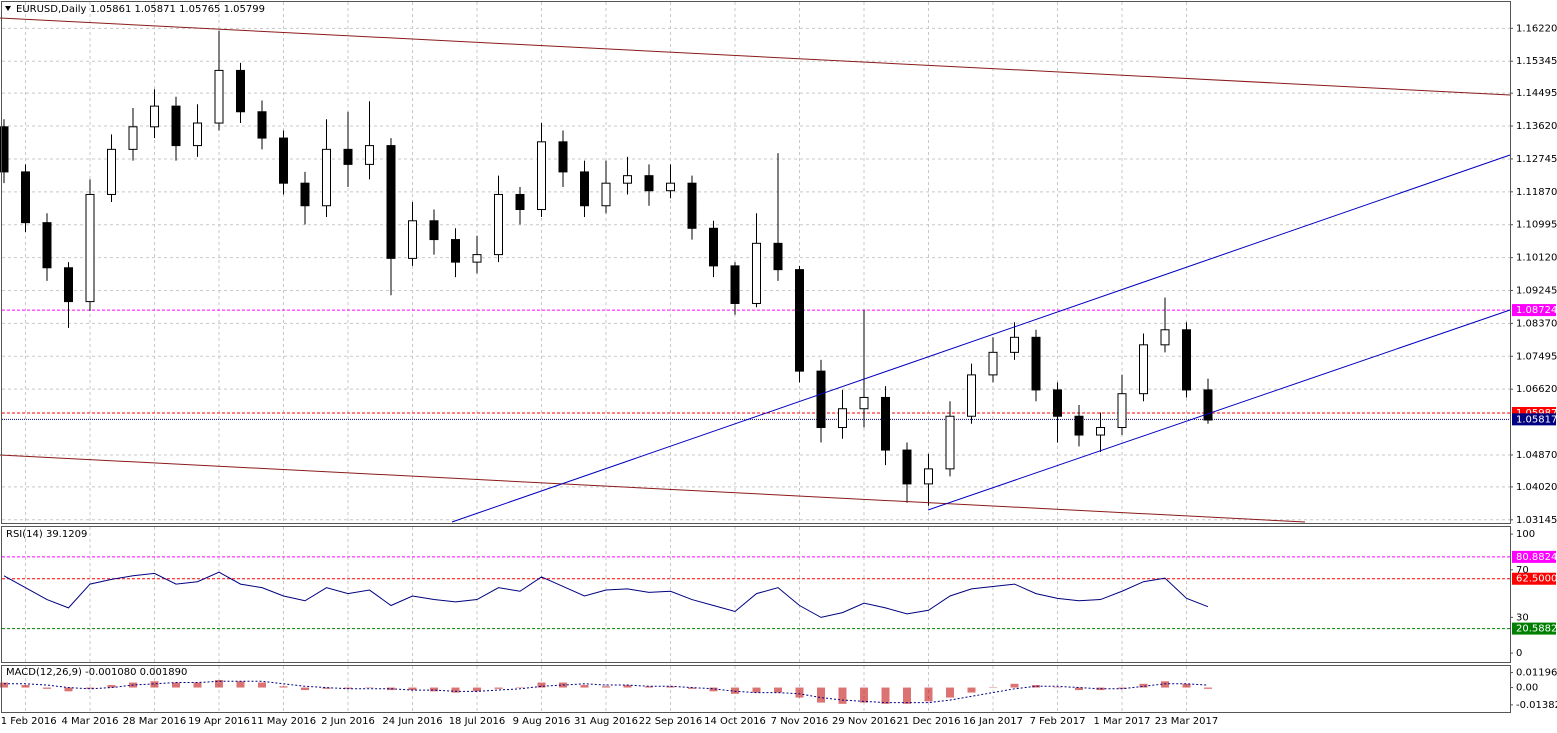 The height and width of the screenshot is (733, 1557). I want to click on y-tick-label: 0.011967, so click(1536, 673).